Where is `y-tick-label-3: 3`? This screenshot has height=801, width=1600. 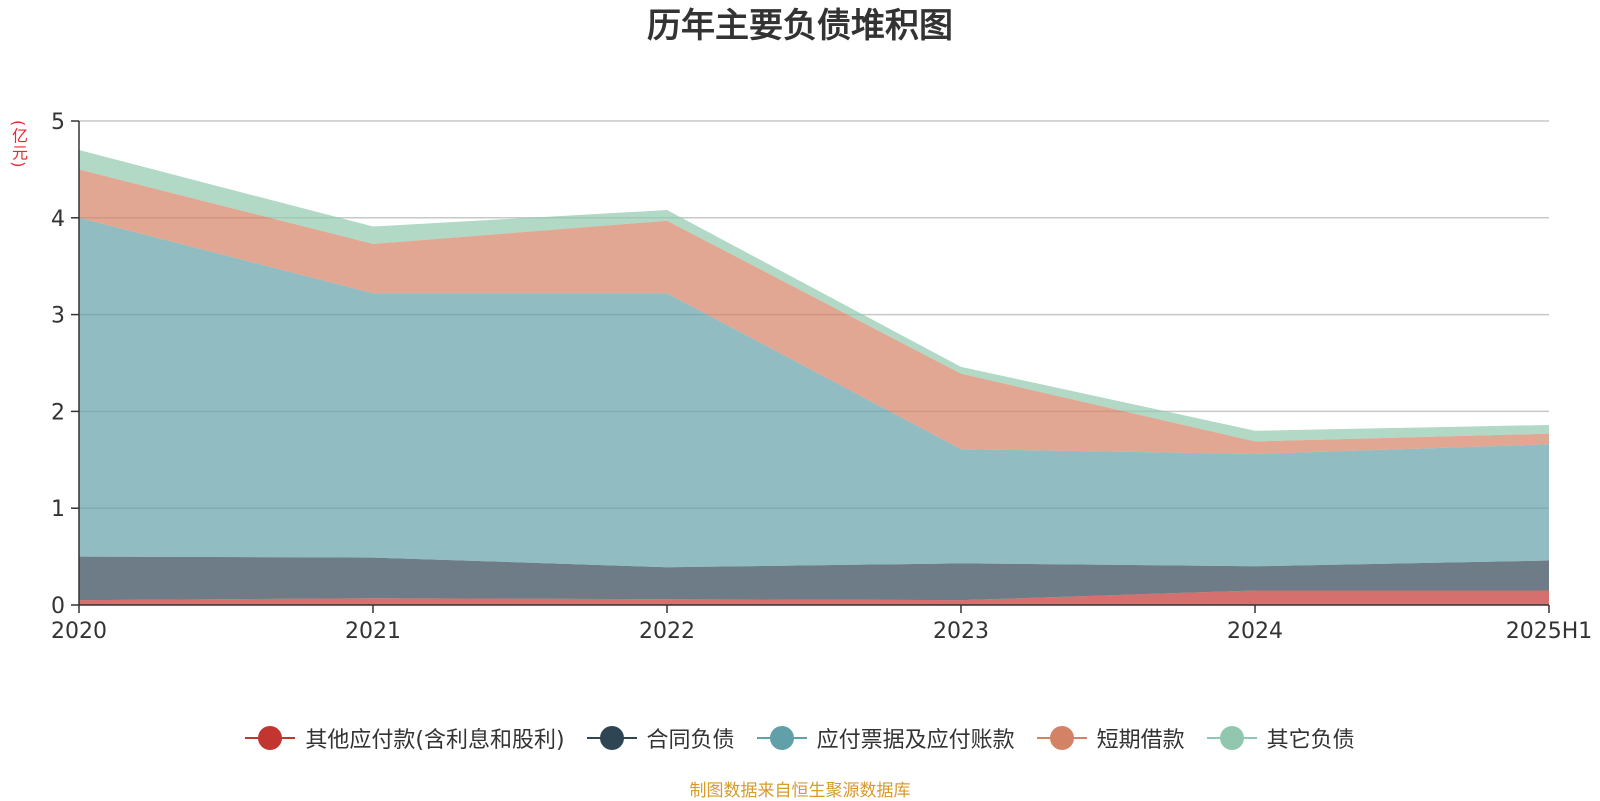 y-tick-label-3: 3 is located at coordinates (58, 316).